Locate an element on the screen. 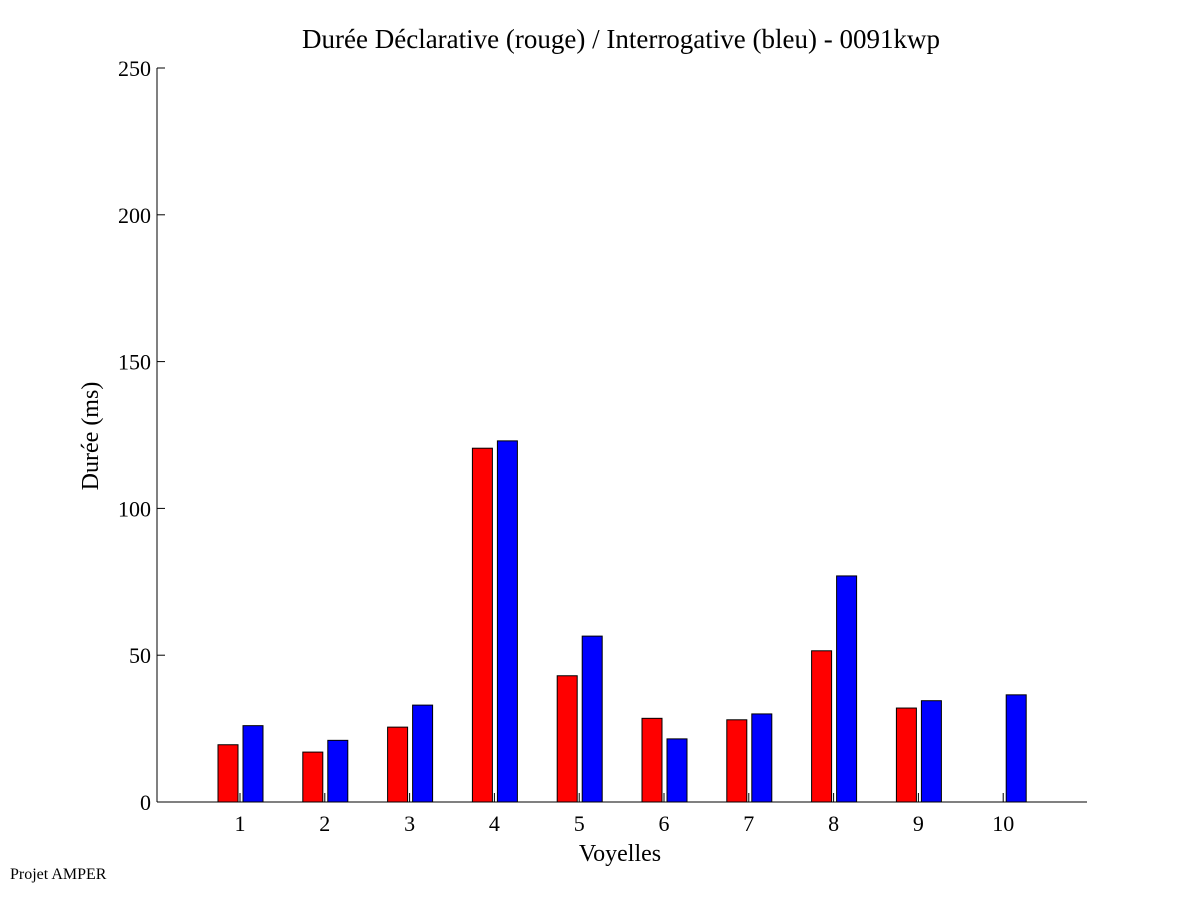 Image resolution: width=1201 pixels, height=901 pixels. y-tick-label: 50 is located at coordinates (140, 655).